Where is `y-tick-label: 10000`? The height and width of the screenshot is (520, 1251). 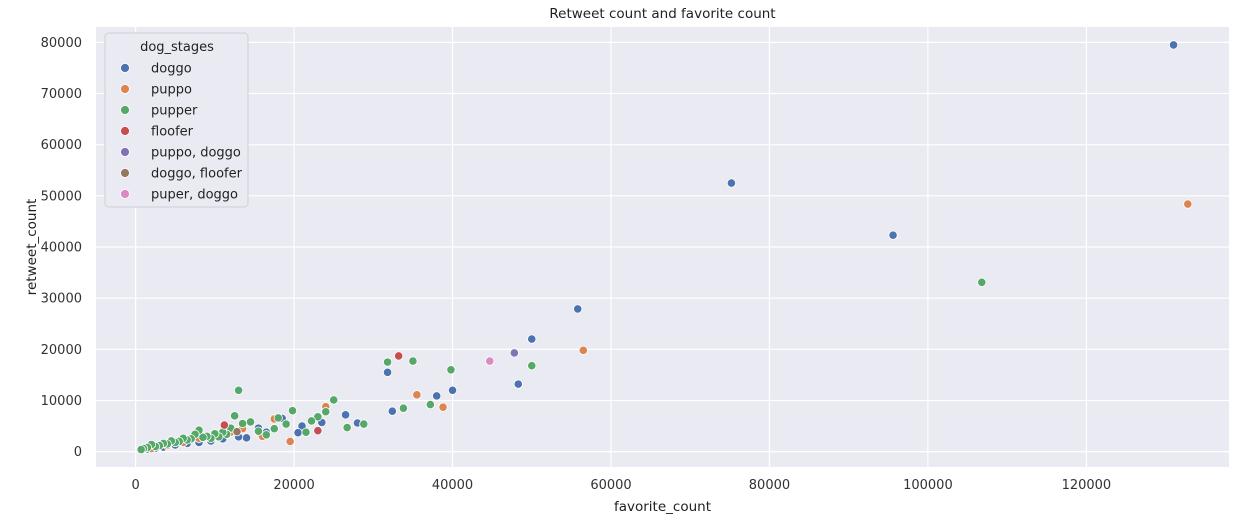 y-tick-label: 10000 is located at coordinates (61, 401).